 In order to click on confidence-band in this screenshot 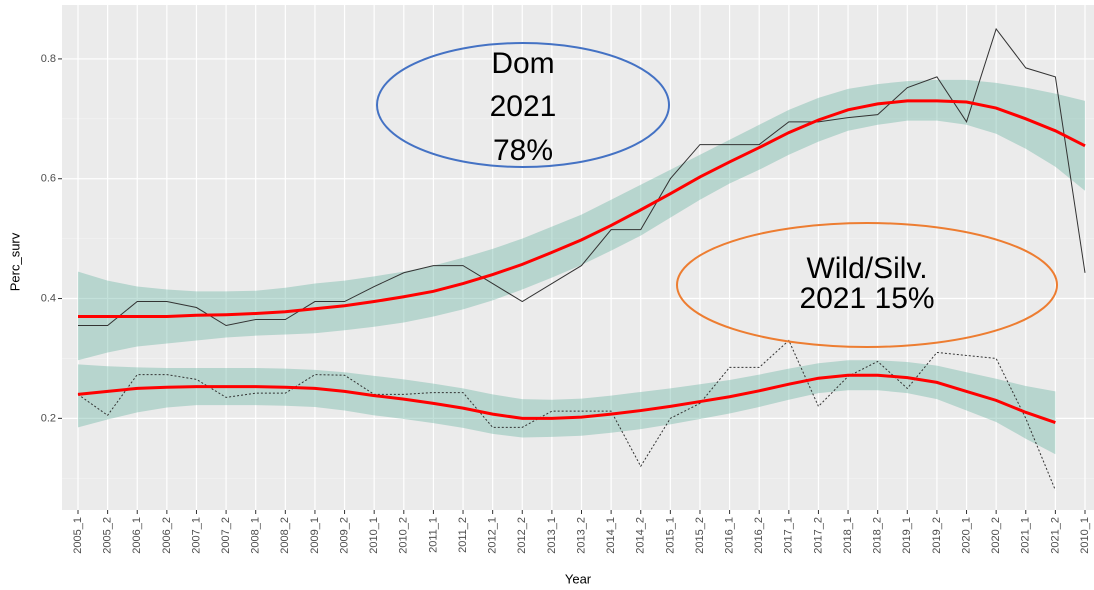, I will do `click(567, 407)`.